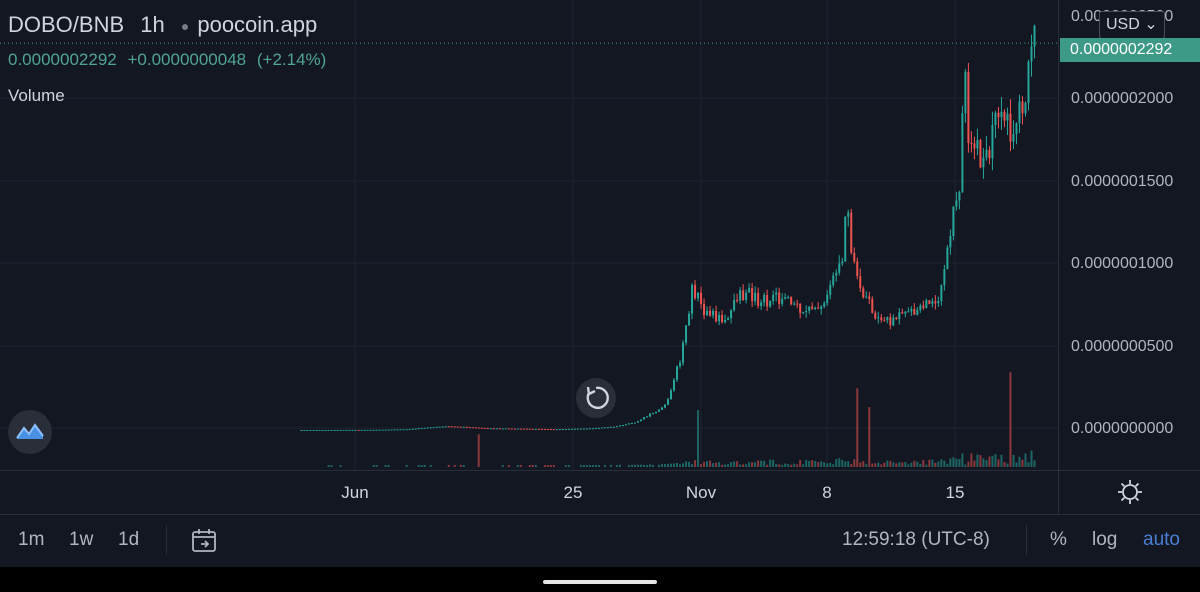 Image resolution: width=1200 pixels, height=592 pixels. What do you see at coordinates (1058, 539) in the screenshot?
I see `percent-scale-toggle: %` at bounding box center [1058, 539].